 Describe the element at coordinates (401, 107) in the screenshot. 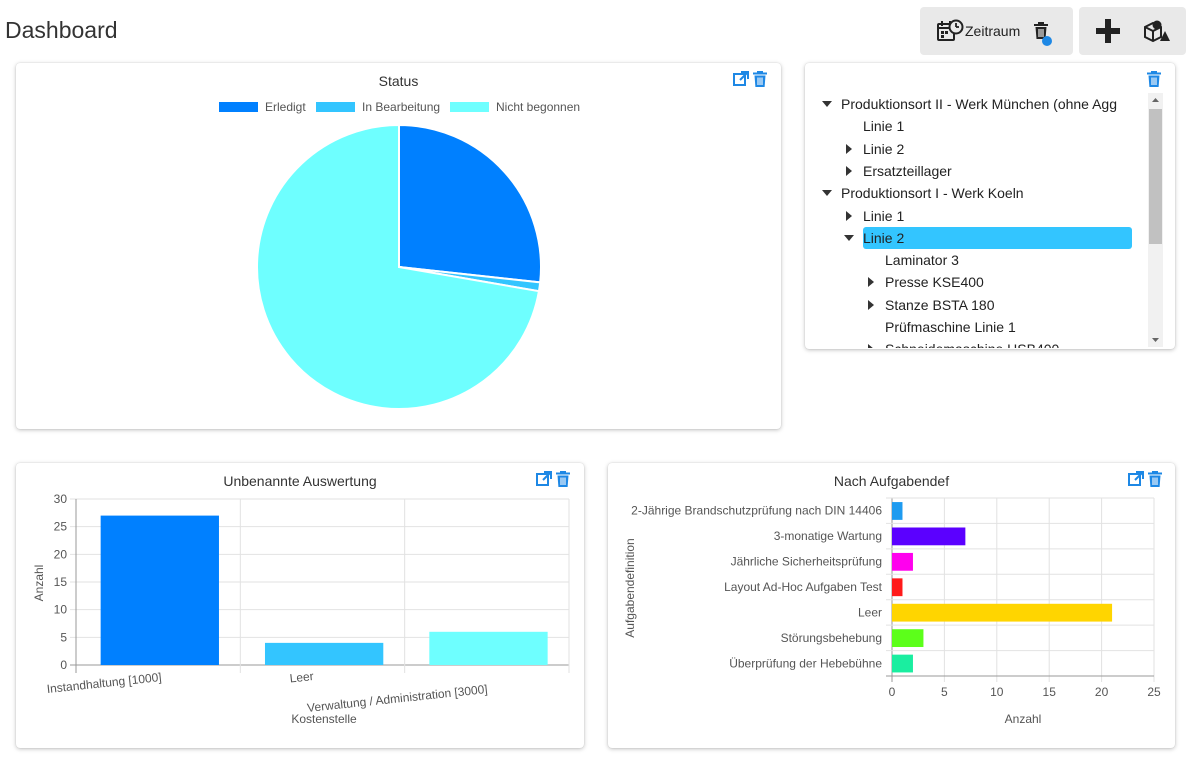

I see `legend-label: In Bearbeitung` at that location.